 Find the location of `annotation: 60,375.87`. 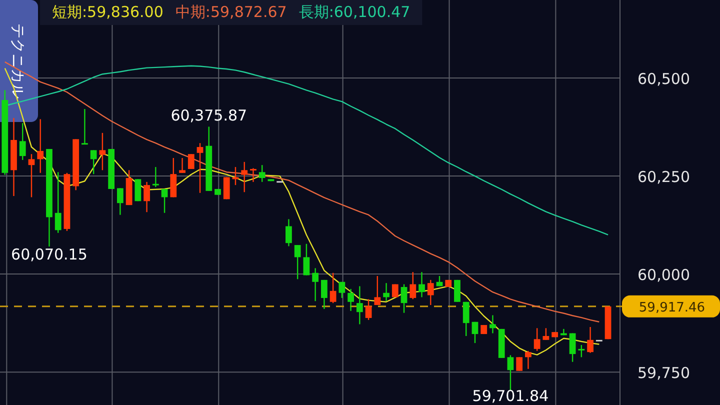

annotation: 60,375.87 is located at coordinates (209, 115).